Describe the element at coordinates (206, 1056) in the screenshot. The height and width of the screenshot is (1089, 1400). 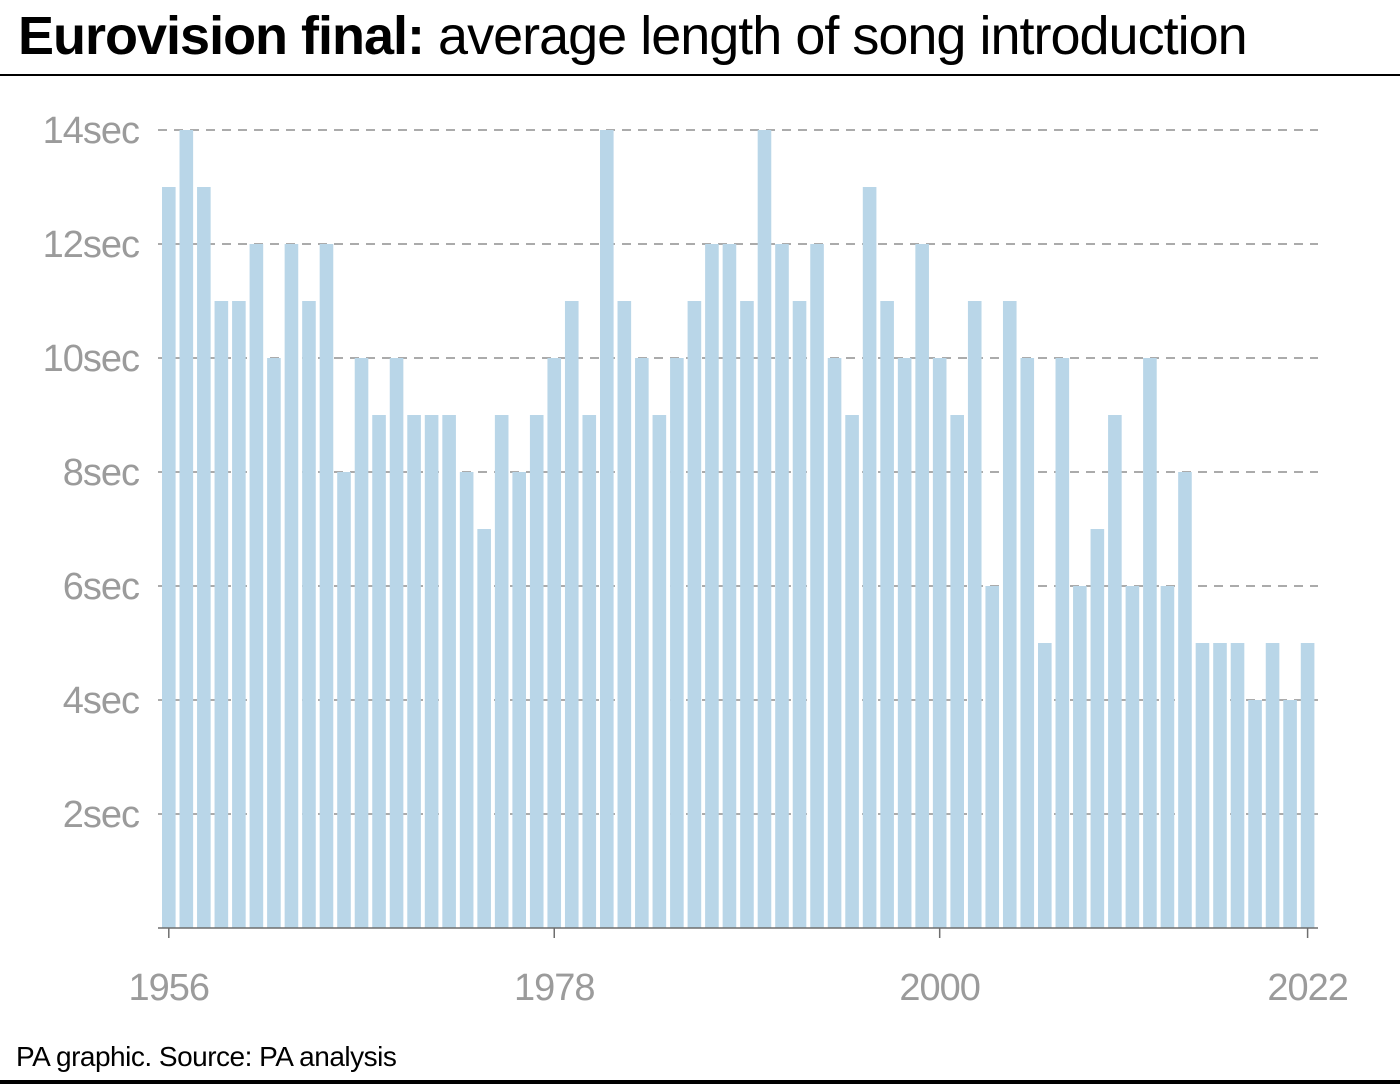
I see `source-note: PA graphic. Source: PA analysis` at that location.